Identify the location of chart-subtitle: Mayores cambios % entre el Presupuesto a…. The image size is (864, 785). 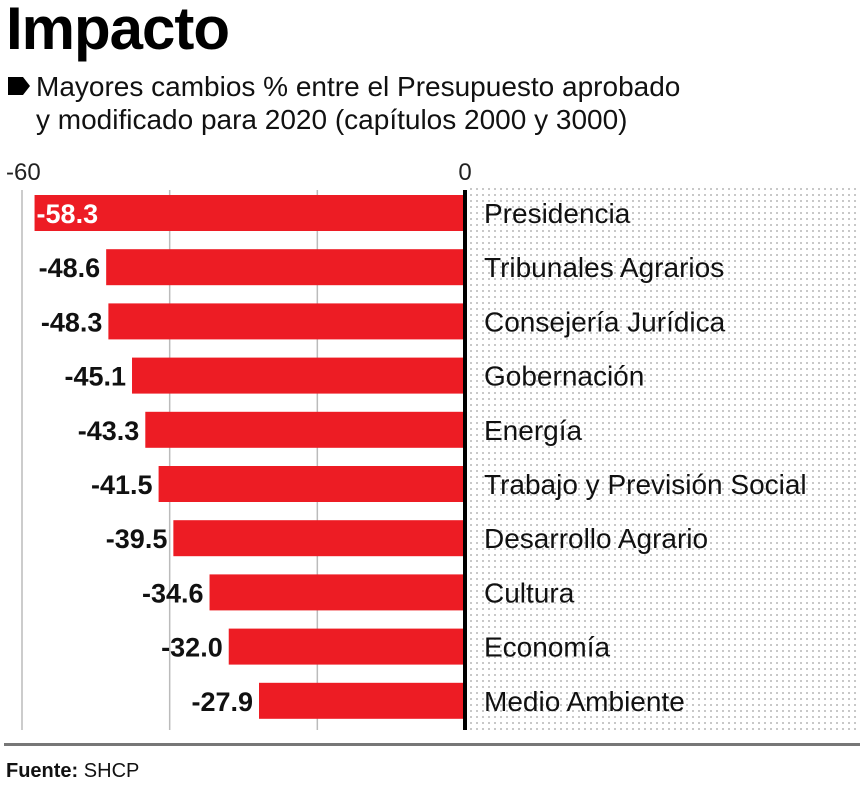
(344, 103).